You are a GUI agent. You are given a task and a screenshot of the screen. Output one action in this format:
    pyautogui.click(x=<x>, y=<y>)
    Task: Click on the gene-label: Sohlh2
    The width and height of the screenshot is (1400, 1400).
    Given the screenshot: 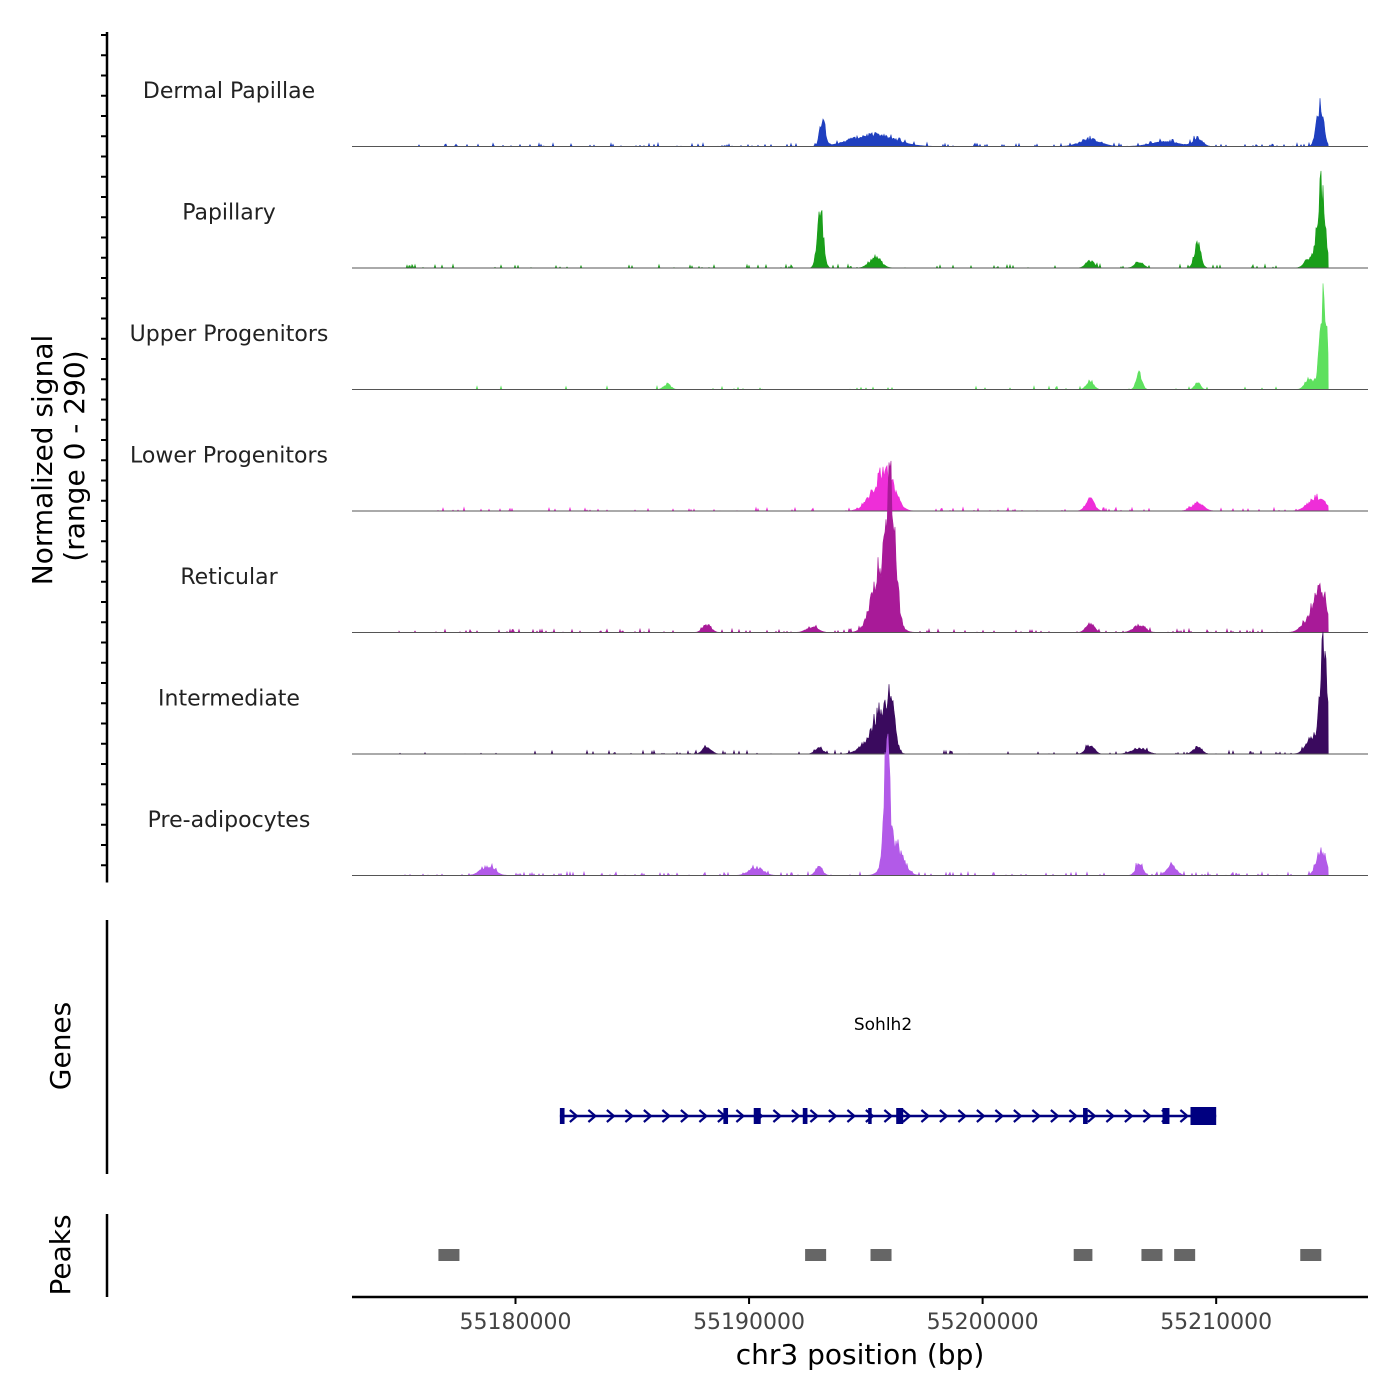 What is the action you would take?
    pyautogui.click(x=883, y=1025)
    